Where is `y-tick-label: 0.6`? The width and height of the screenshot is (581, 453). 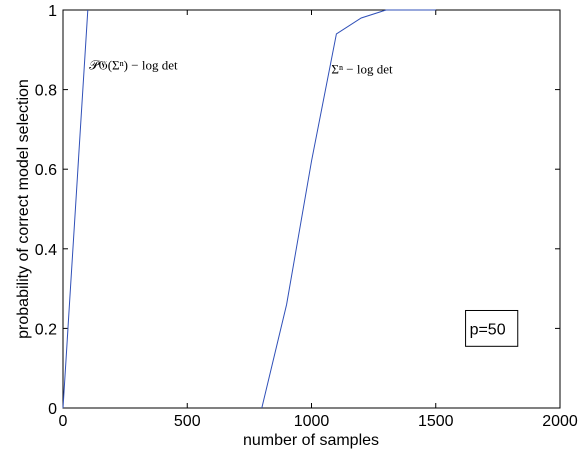
y-tick-label: 0.6 is located at coordinates (46, 170).